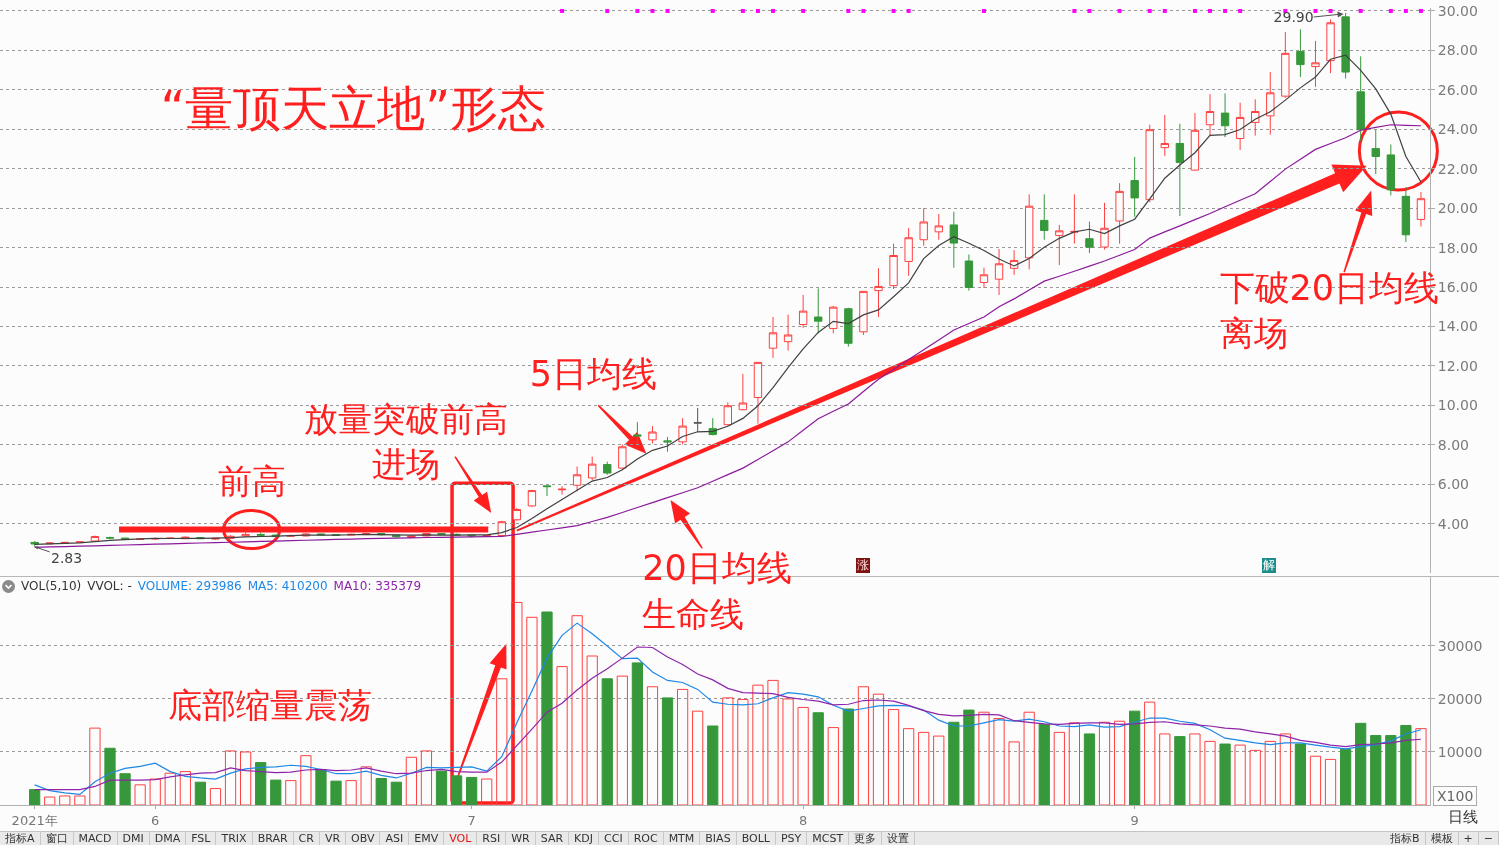 The image size is (1499, 845). What do you see at coordinates (717, 568) in the screenshot?
I see `annotation: 20日均线` at bounding box center [717, 568].